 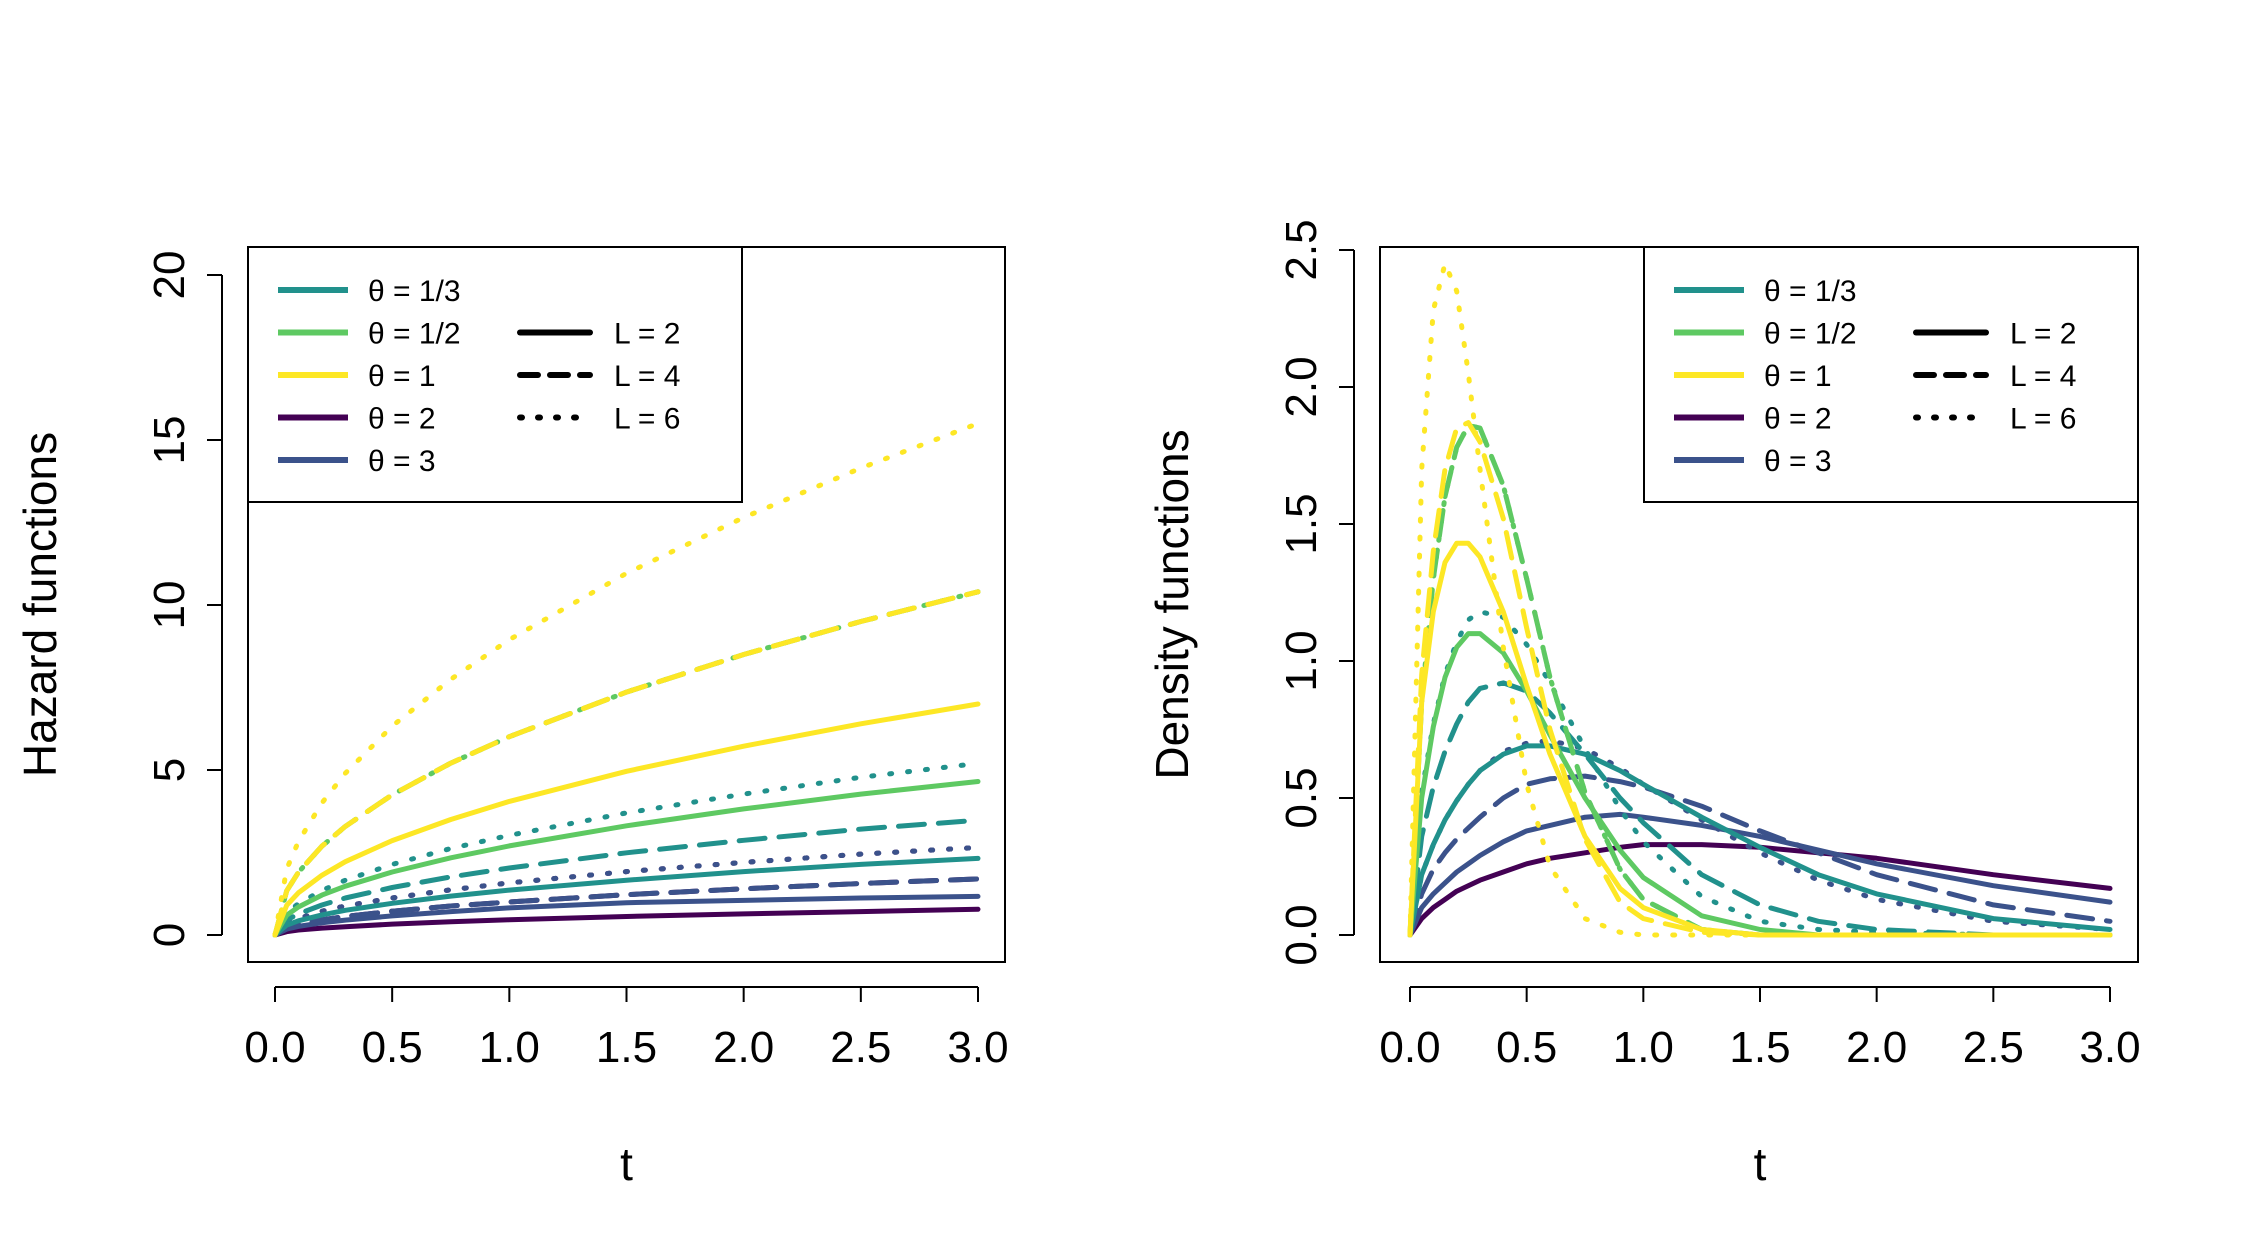 I want to click on y-tick-label: 0, so click(x=169, y=935).